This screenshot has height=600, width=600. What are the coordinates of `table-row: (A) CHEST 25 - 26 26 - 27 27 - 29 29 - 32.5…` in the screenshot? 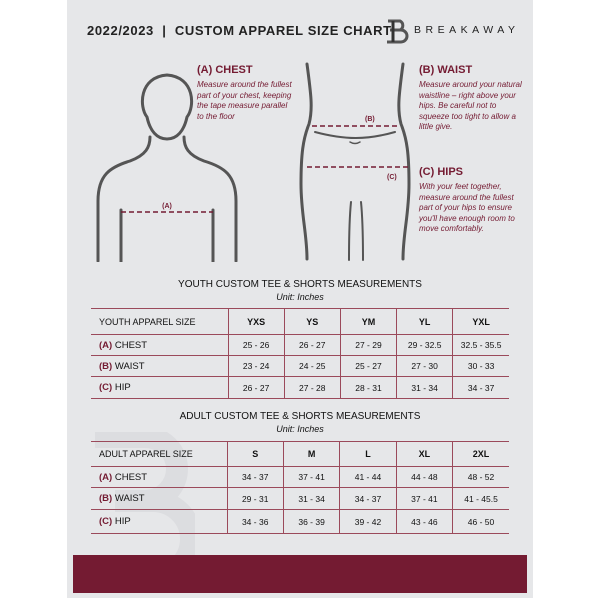 It's located at (300, 345).